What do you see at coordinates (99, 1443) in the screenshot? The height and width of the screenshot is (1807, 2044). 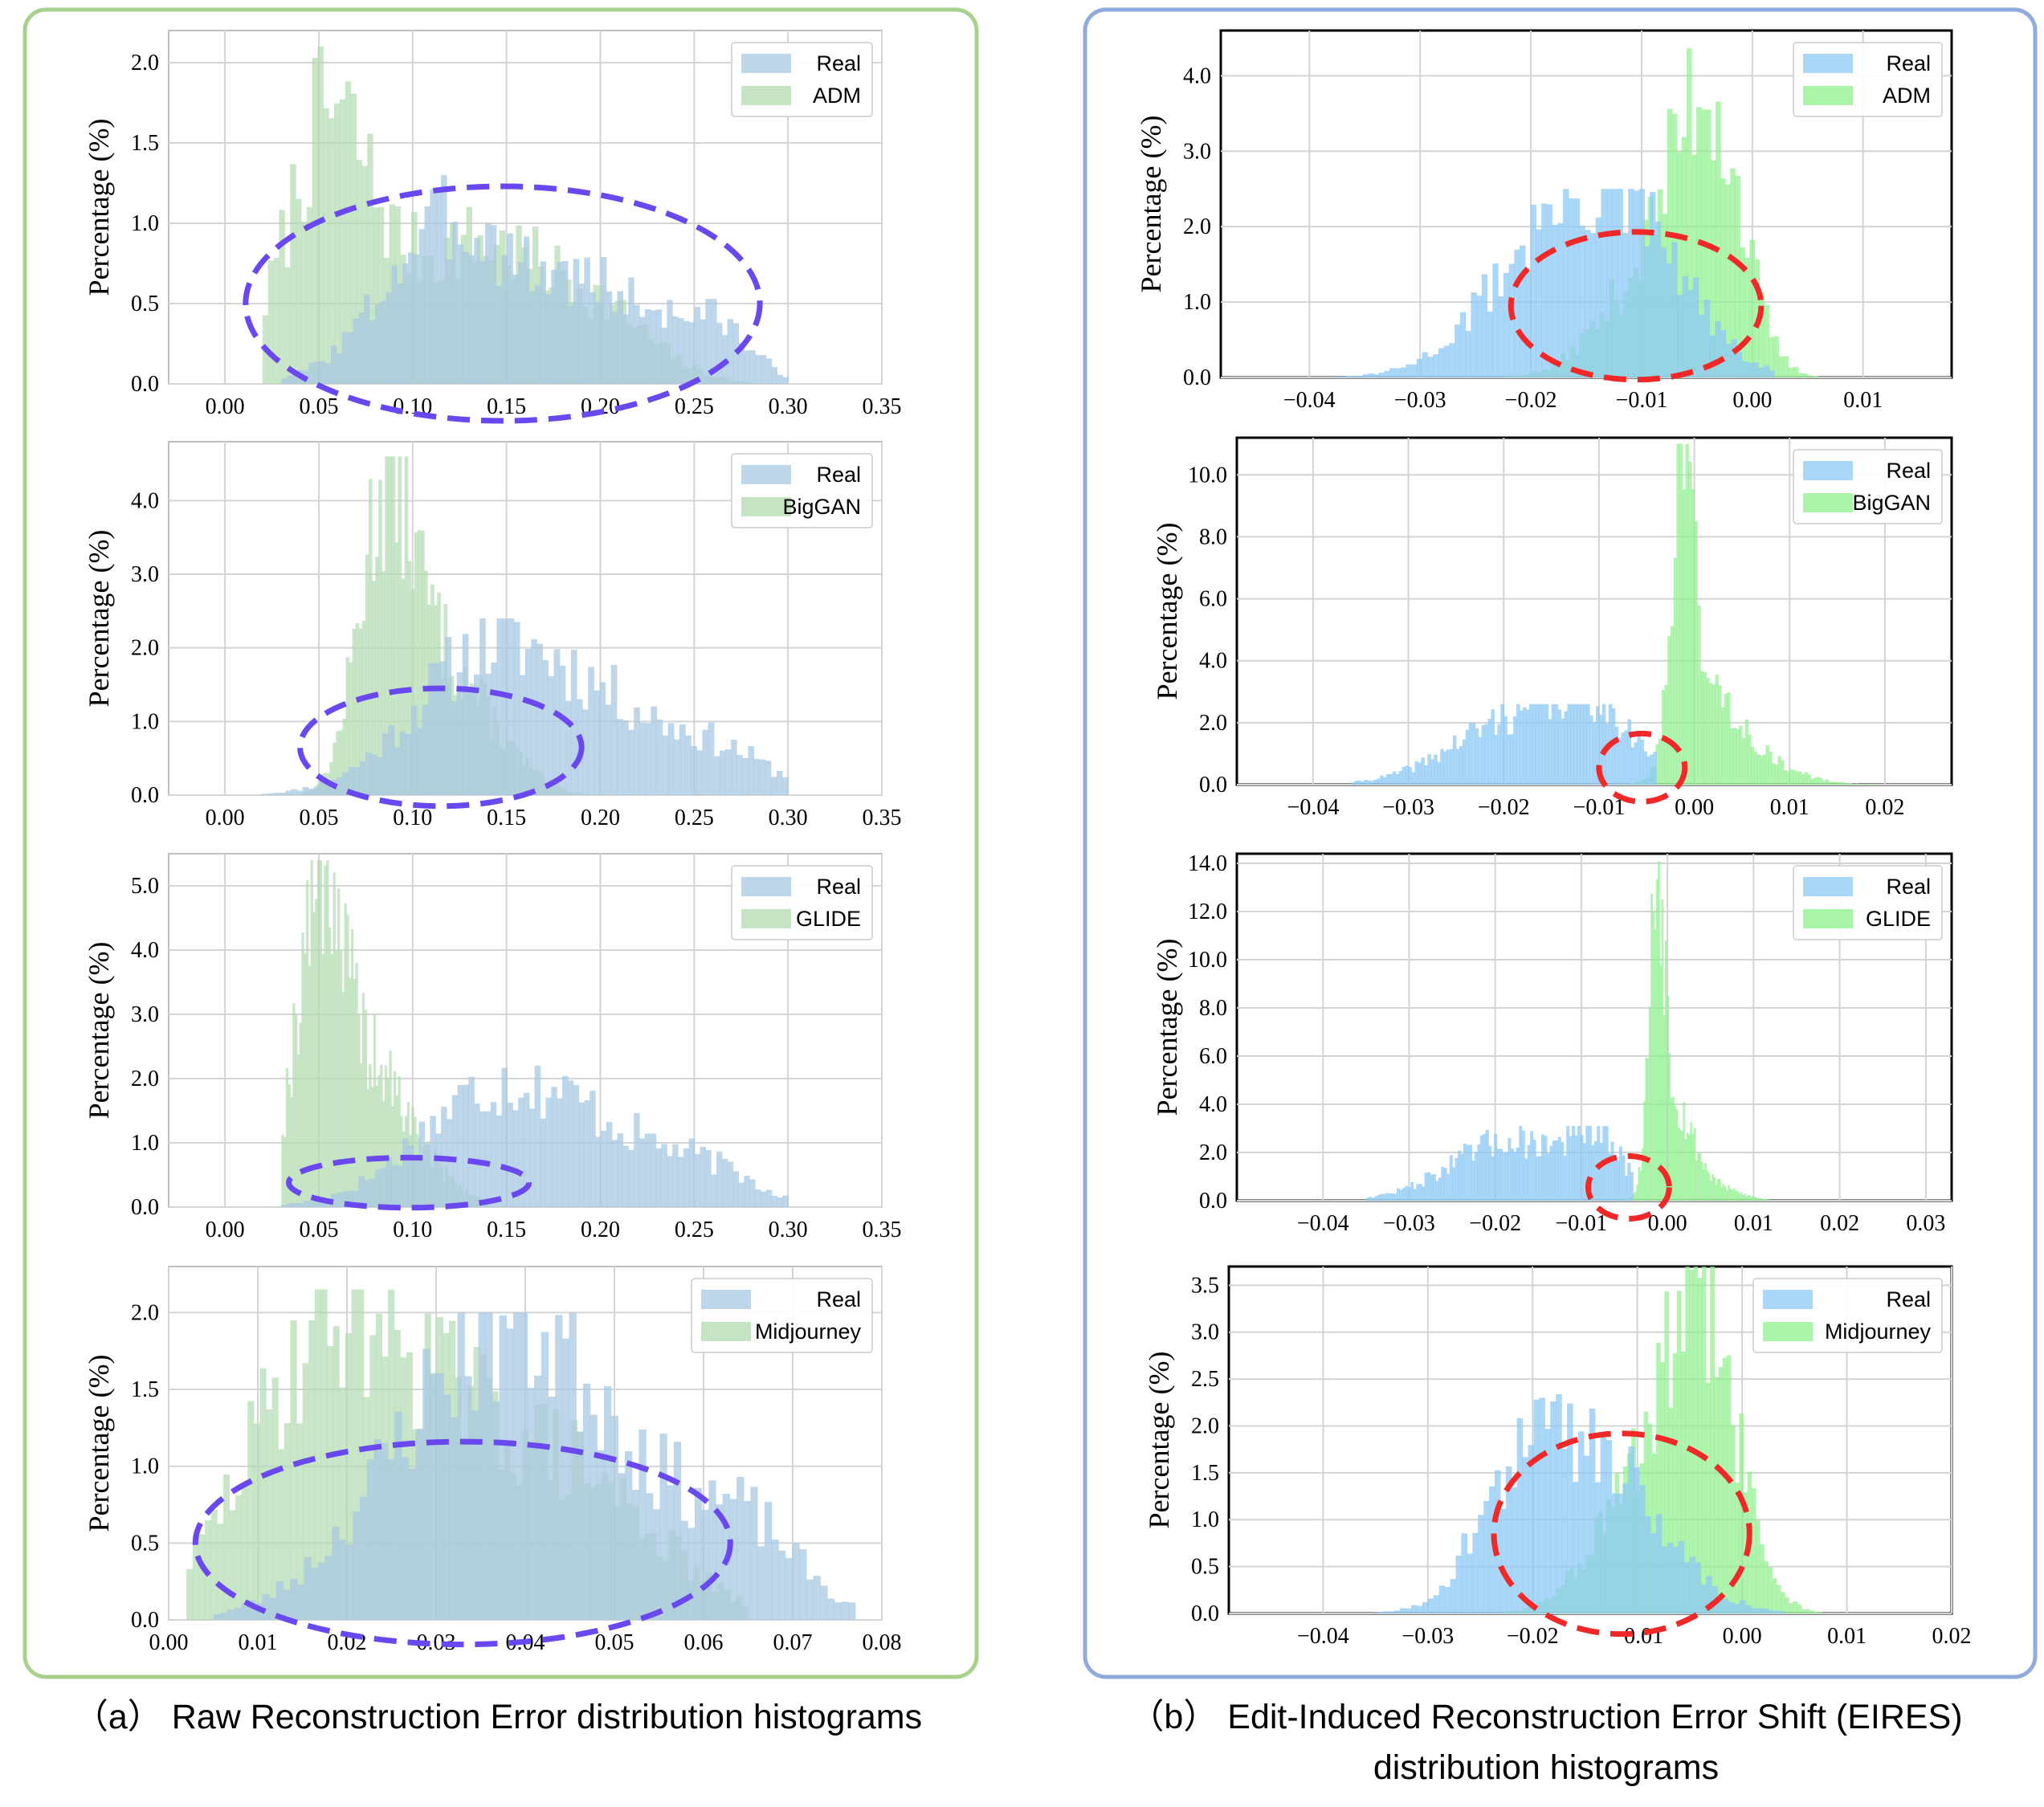 I see `y-axis-label: Percentage (%)` at bounding box center [99, 1443].